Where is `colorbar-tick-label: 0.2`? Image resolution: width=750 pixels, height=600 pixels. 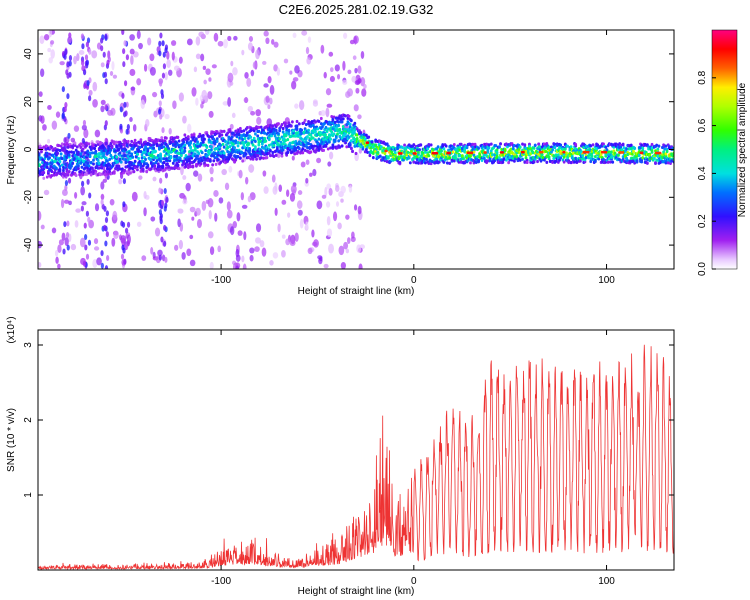
colorbar-tick-label: 0.2 is located at coordinates (702, 221).